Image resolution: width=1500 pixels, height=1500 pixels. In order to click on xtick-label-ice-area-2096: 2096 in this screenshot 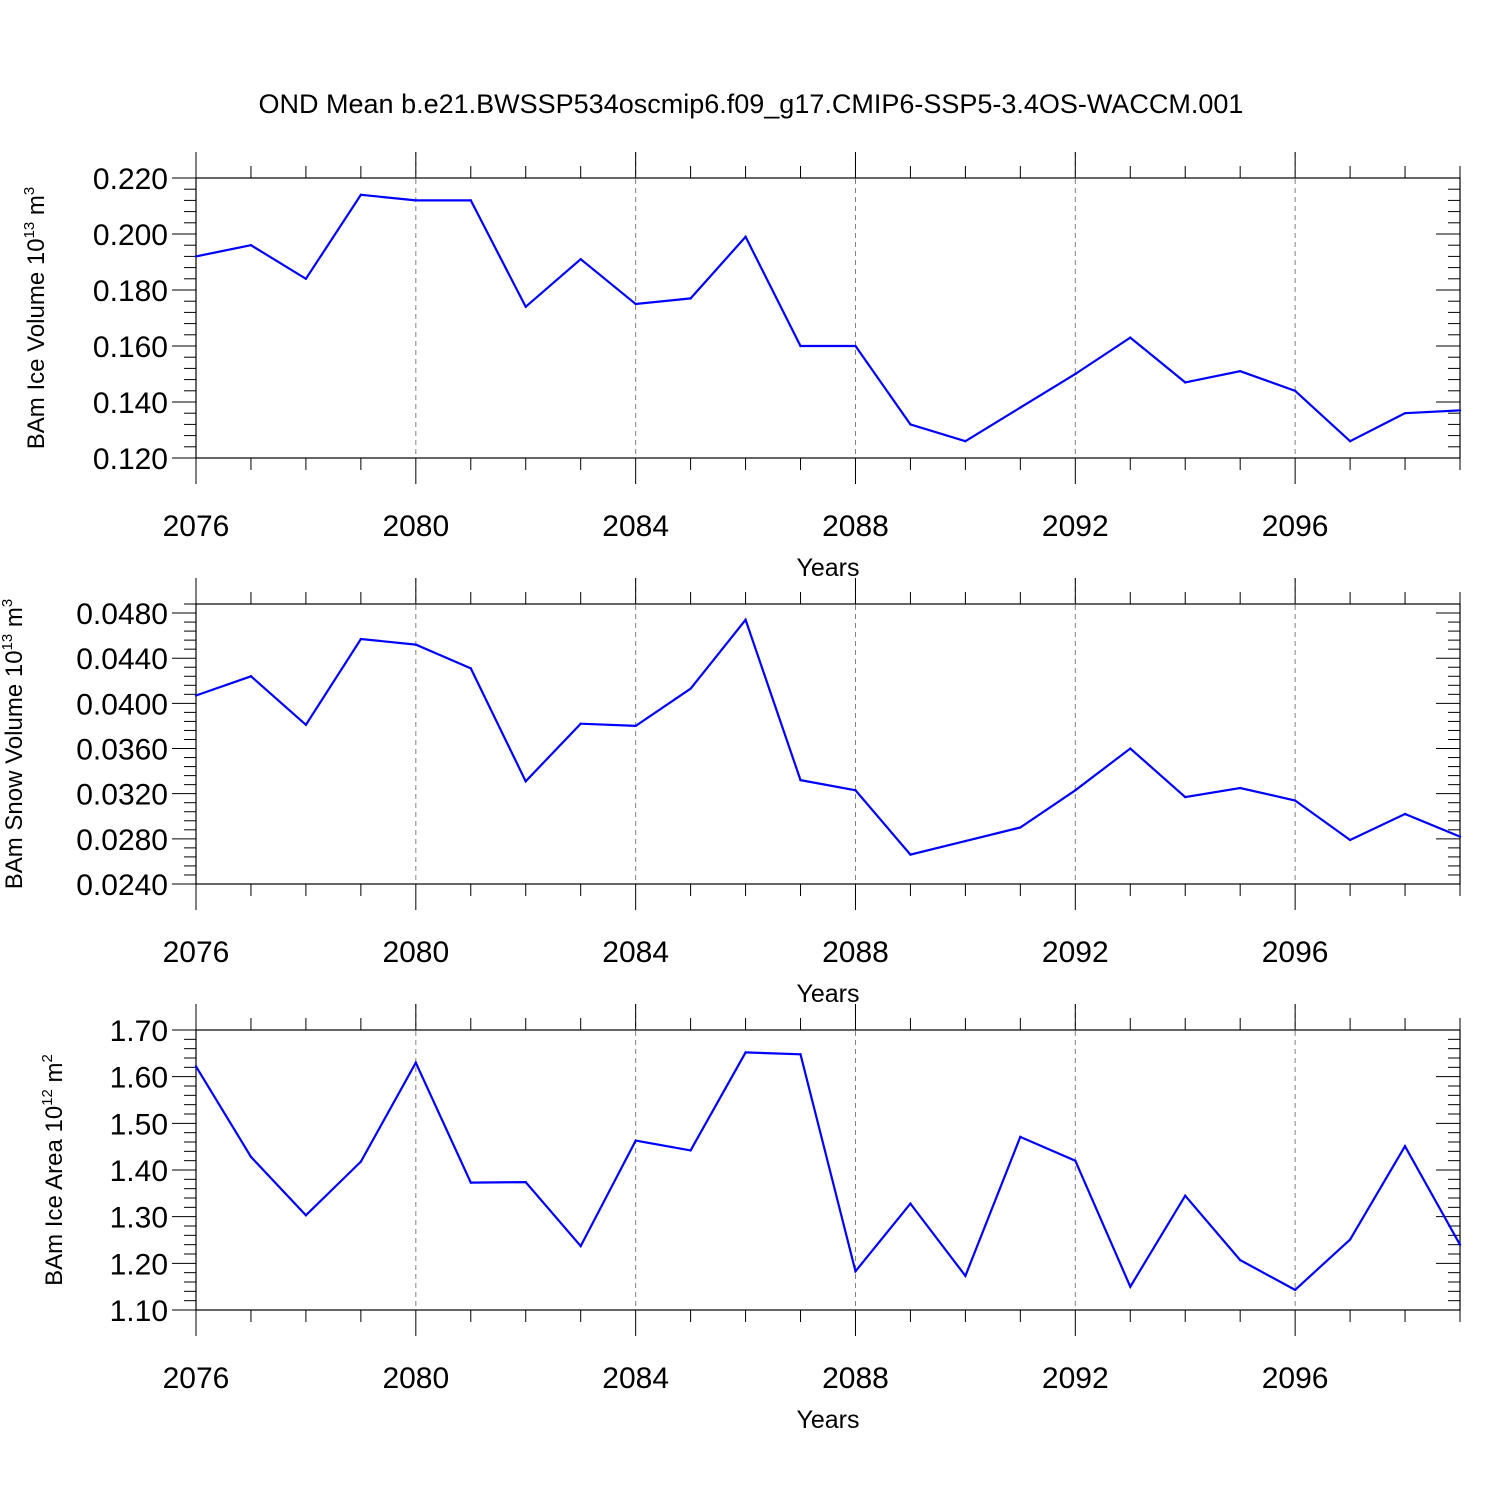, I will do `click(1295, 1378)`.